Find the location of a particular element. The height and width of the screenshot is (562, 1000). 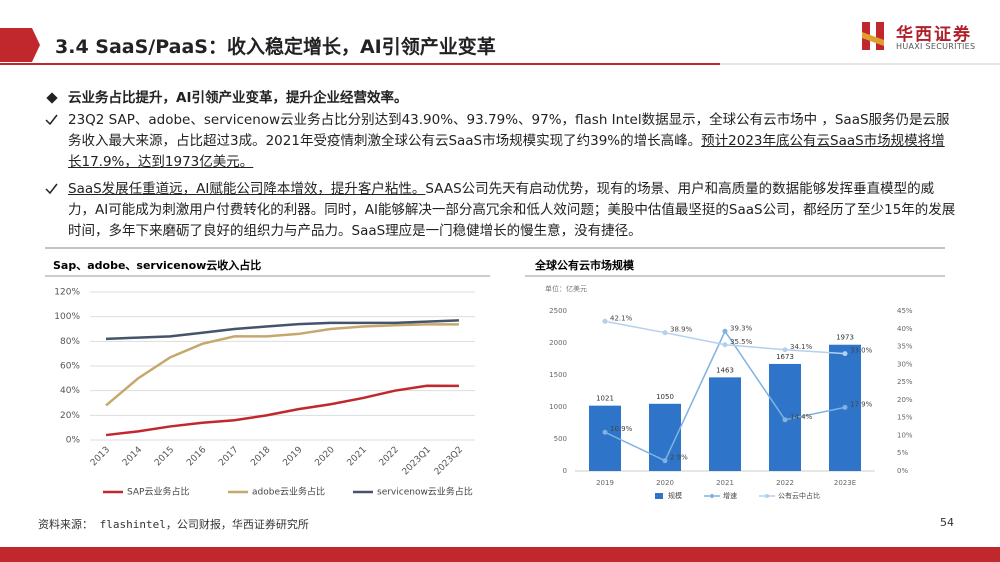

y-tick-label: 2000 is located at coordinates (558, 343).